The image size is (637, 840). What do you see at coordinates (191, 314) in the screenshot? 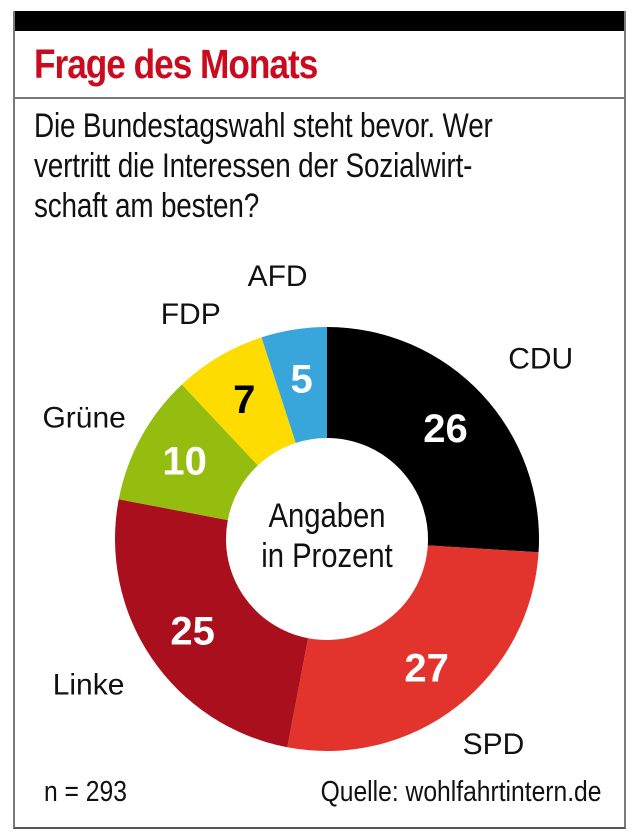
I see `name-label-fdp: FDP` at bounding box center [191, 314].